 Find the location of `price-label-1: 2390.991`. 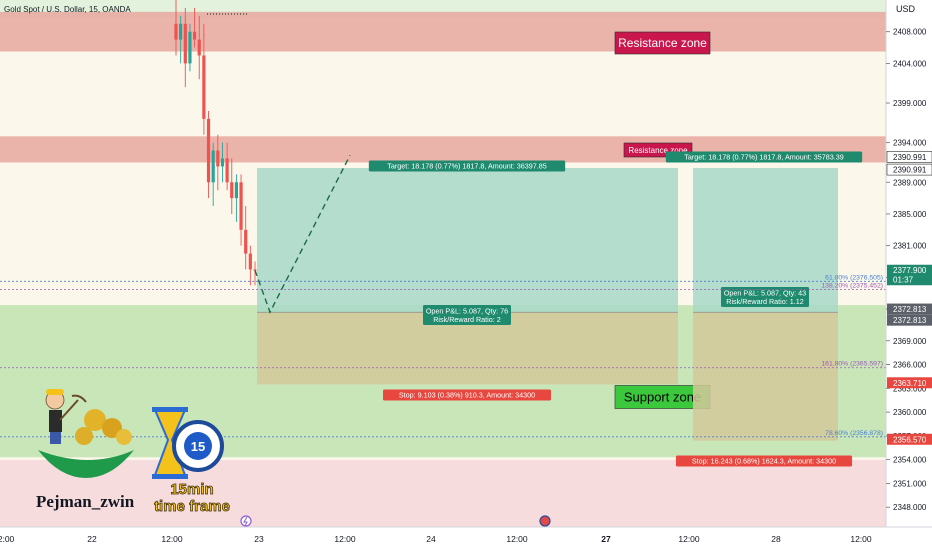

price-label-1: 2390.991 is located at coordinates (910, 170).